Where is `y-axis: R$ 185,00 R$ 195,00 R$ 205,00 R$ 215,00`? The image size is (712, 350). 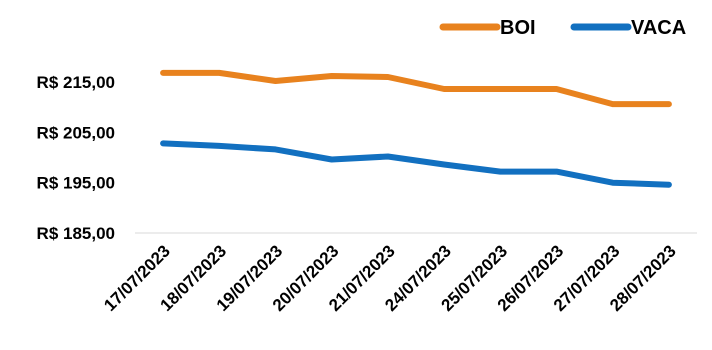 y-axis: R$ 185,00 R$ 195,00 R$ 205,00 R$ 215,00 is located at coordinates (76, 158).